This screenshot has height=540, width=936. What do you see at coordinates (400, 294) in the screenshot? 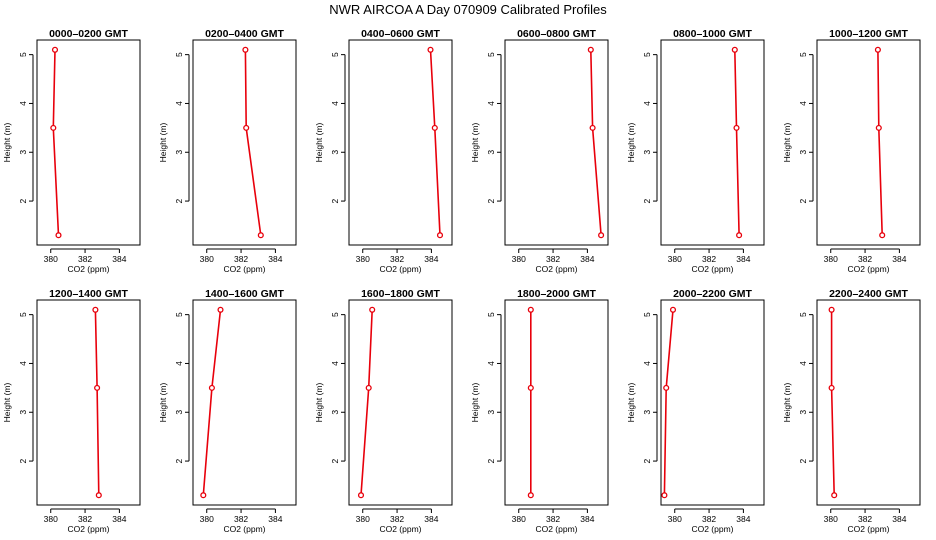
I see `panel-title: 1600–1800 GMT` at bounding box center [400, 294].